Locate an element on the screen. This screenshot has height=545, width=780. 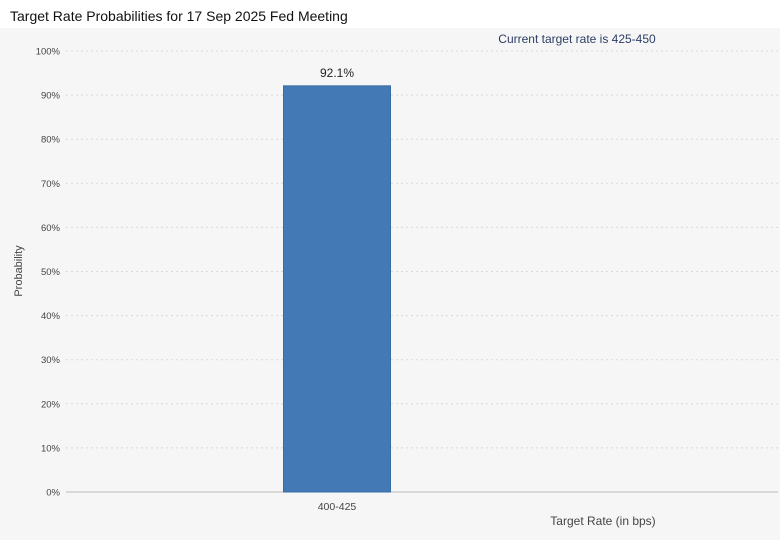
y-axis-label: Probability is located at coordinates (19, 271).